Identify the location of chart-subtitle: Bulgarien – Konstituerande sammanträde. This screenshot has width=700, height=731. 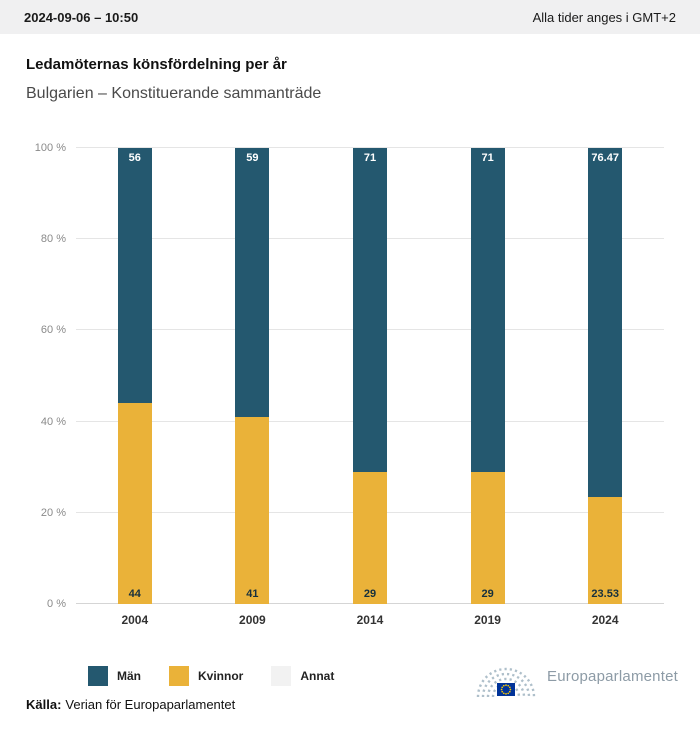
(174, 93).